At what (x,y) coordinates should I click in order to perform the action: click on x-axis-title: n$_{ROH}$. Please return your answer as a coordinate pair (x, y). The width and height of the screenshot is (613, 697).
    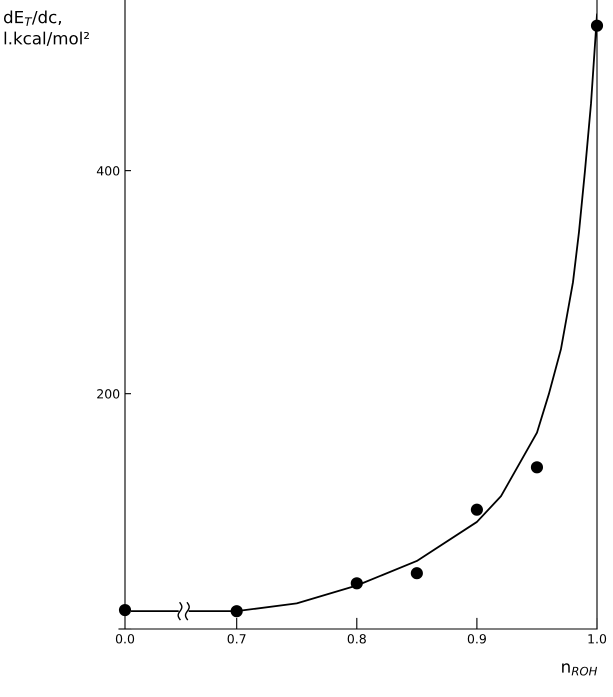
    Looking at the image, I should click on (580, 669).